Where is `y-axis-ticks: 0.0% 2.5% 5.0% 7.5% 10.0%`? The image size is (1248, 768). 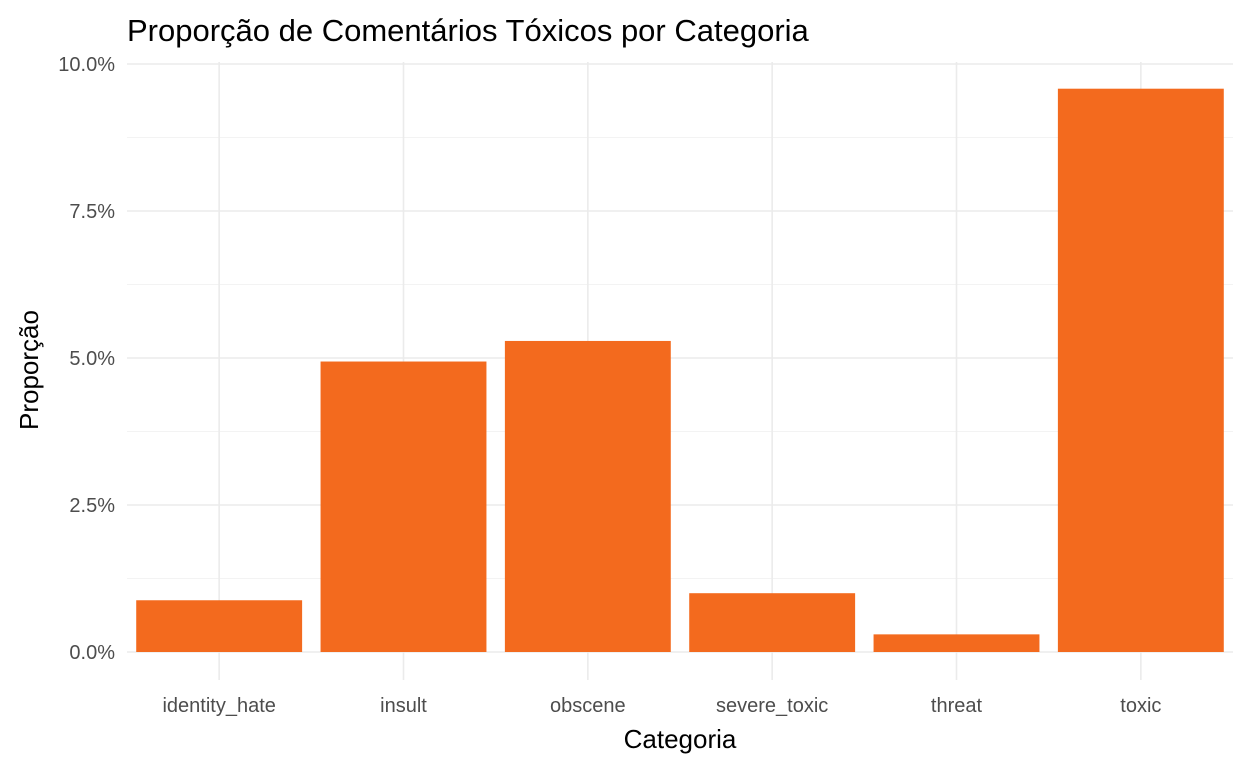
y-axis-ticks: 0.0% 2.5% 5.0% 7.5% 10.0% is located at coordinates (86, 359).